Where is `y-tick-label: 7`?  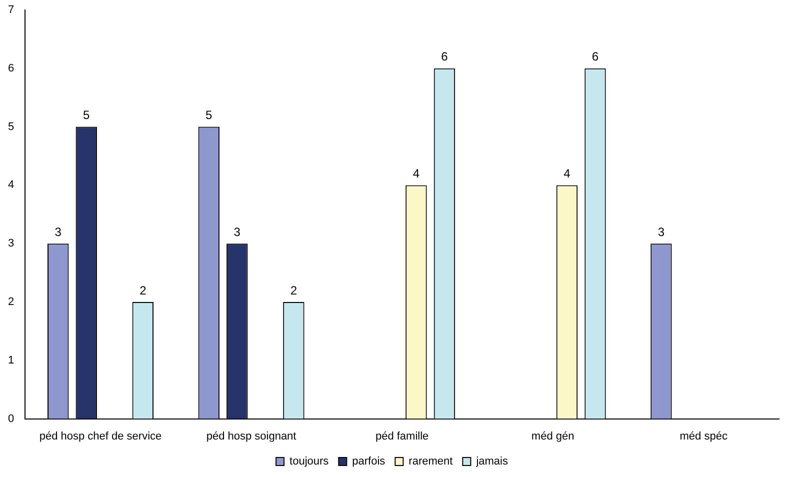 y-tick-label: 7 is located at coordinates (11, 10).